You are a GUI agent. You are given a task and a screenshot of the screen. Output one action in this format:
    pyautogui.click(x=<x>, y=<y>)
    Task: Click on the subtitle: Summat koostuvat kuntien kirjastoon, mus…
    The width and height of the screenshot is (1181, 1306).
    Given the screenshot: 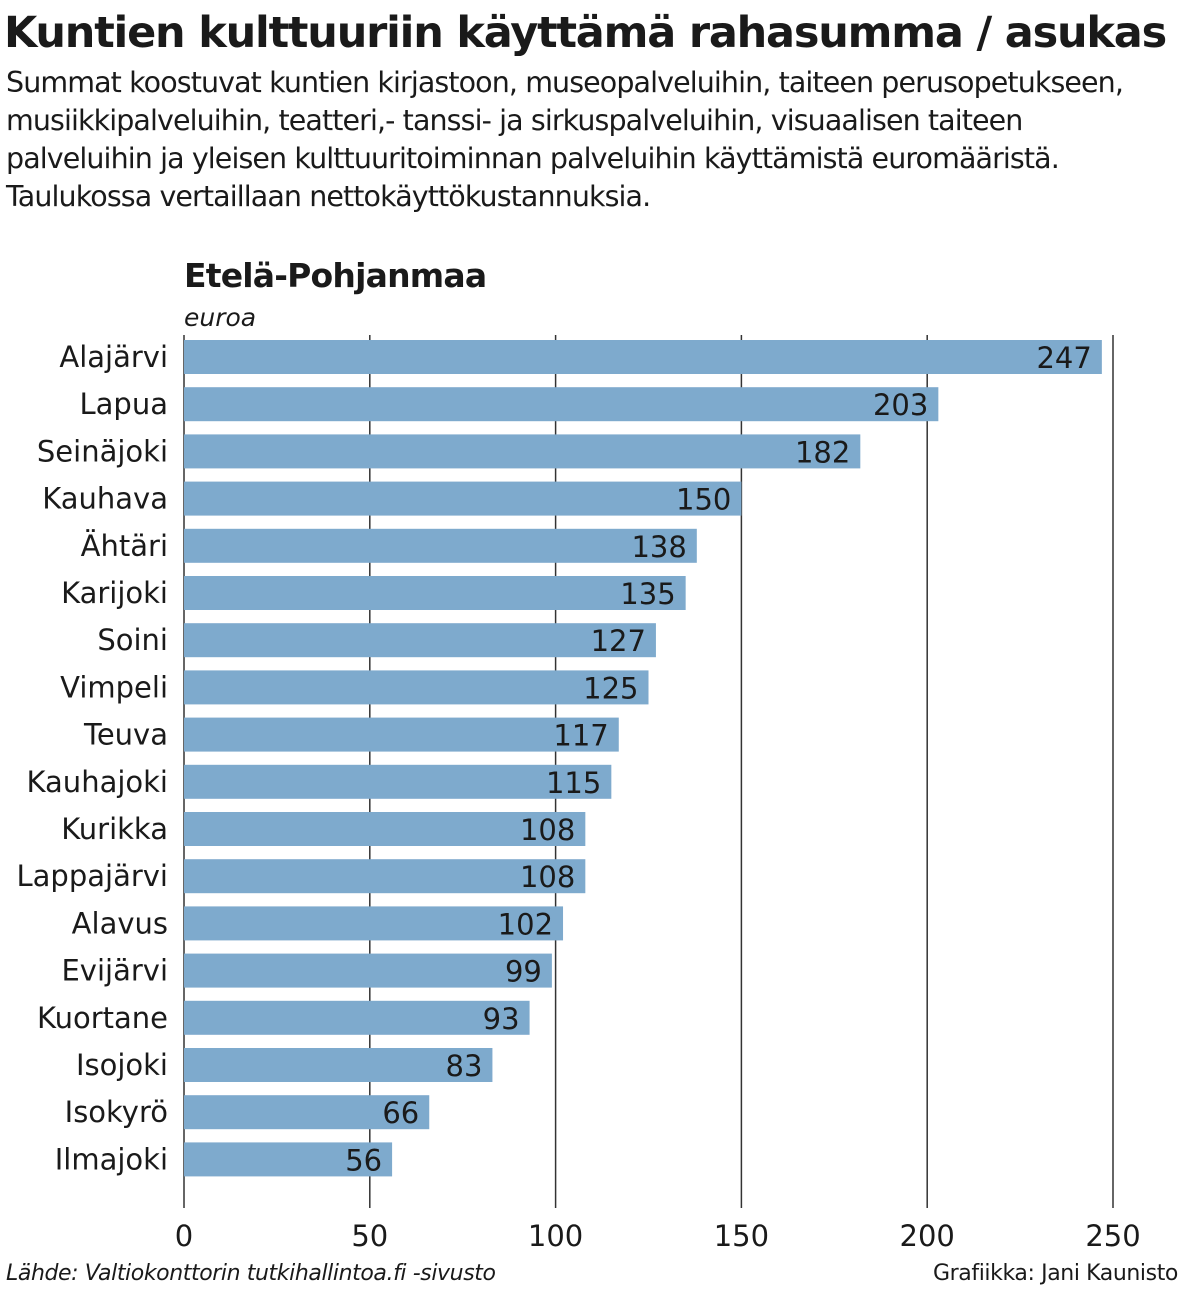 What is the action you would take?
    pyautogui.click(x=565, y=139)
    